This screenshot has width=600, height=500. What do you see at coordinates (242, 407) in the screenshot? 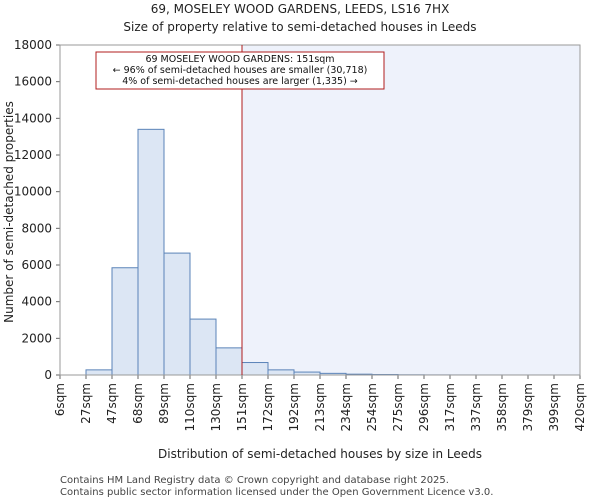
I see `x-tick-label: 151sqm` at bounding box center [242, 407].